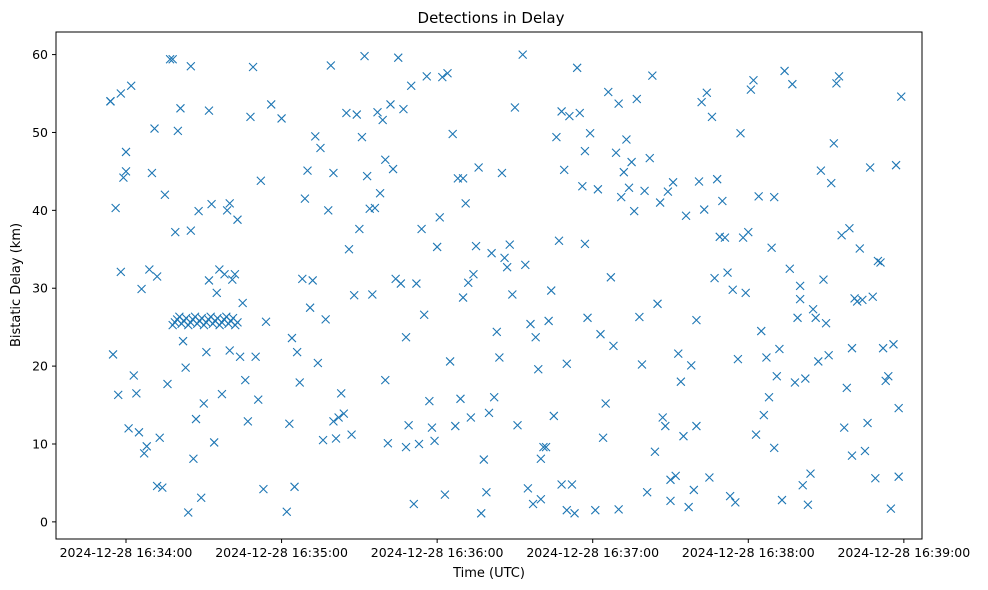 This screenshot has width=988, height=590. I want to click on x-tick-label: 2024-12-28 16:39:00, so click(903, 552).